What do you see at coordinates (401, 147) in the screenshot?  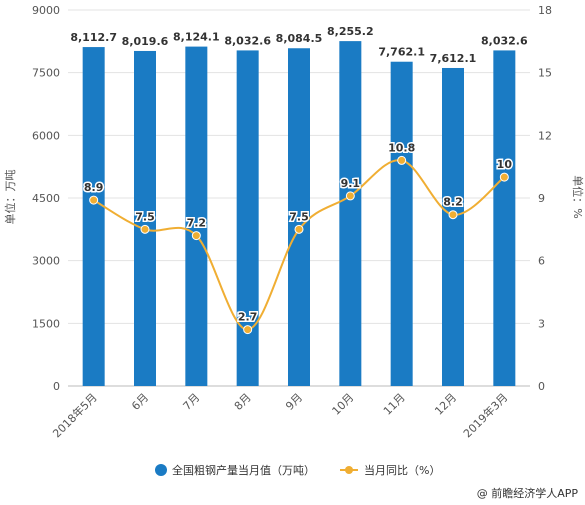 I see `line-point-label: 10.8` at bounding box center [401, 147].